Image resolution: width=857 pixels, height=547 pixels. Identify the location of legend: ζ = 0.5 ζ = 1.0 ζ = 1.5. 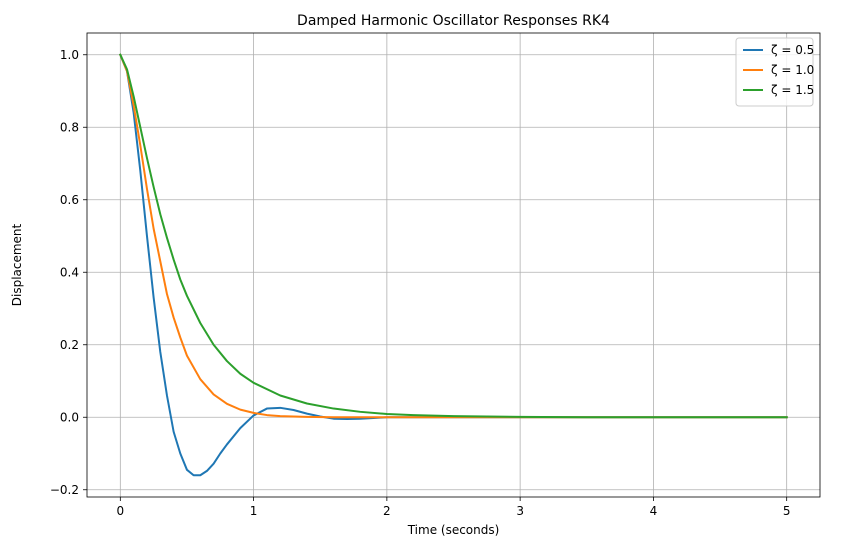
(774, 72).